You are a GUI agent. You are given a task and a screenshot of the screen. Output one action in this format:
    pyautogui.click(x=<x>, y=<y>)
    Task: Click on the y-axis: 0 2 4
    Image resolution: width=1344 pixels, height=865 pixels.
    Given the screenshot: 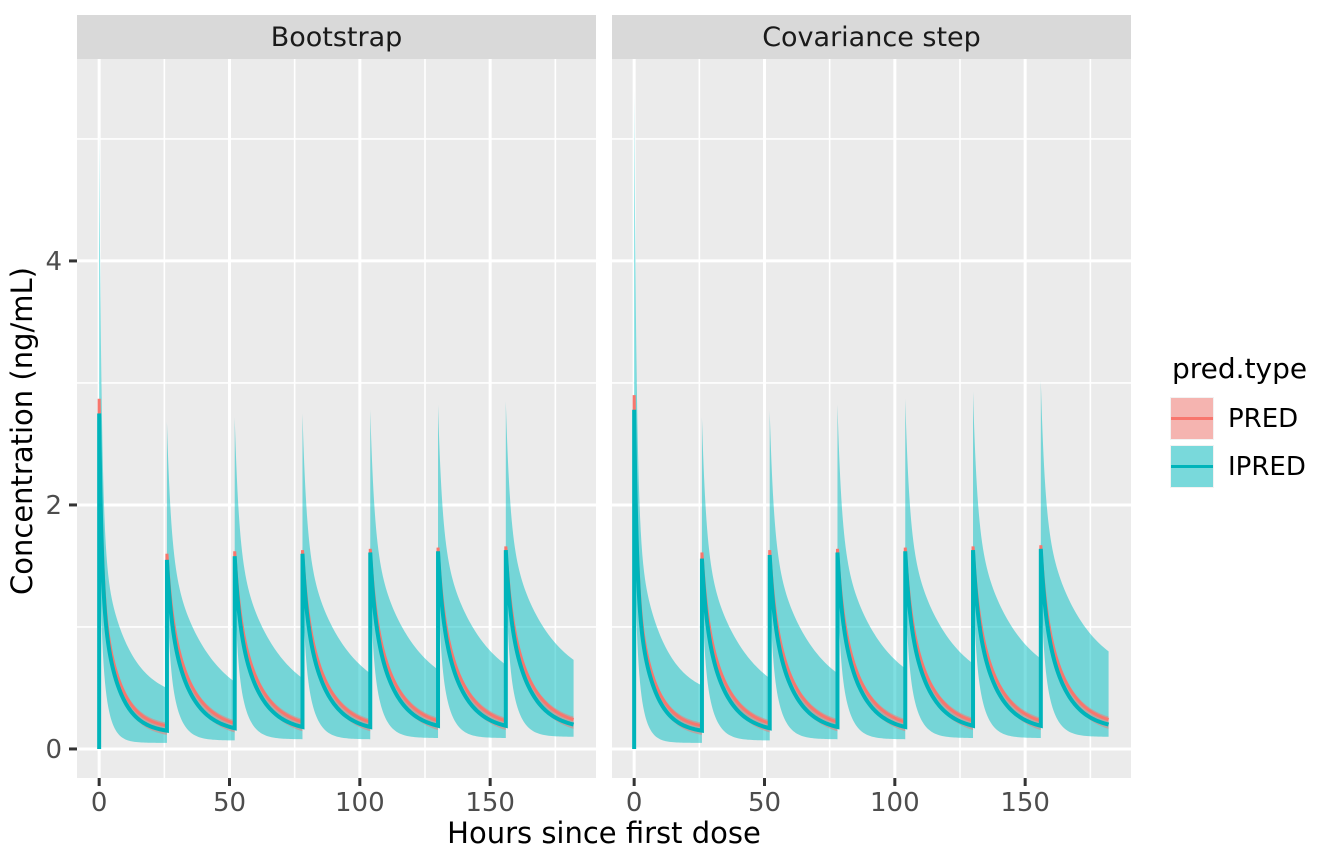 What is the action you would take?
    pyautogui.click(x=61, y=506)
    